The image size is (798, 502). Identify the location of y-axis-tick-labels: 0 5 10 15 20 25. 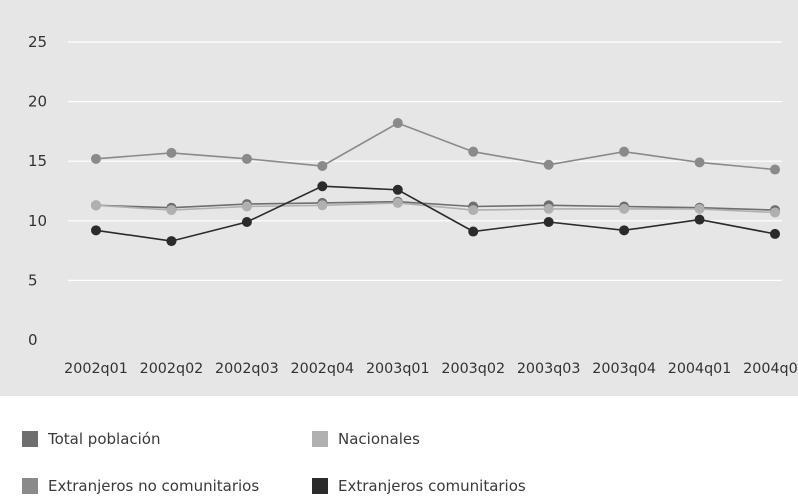
(37, 191).